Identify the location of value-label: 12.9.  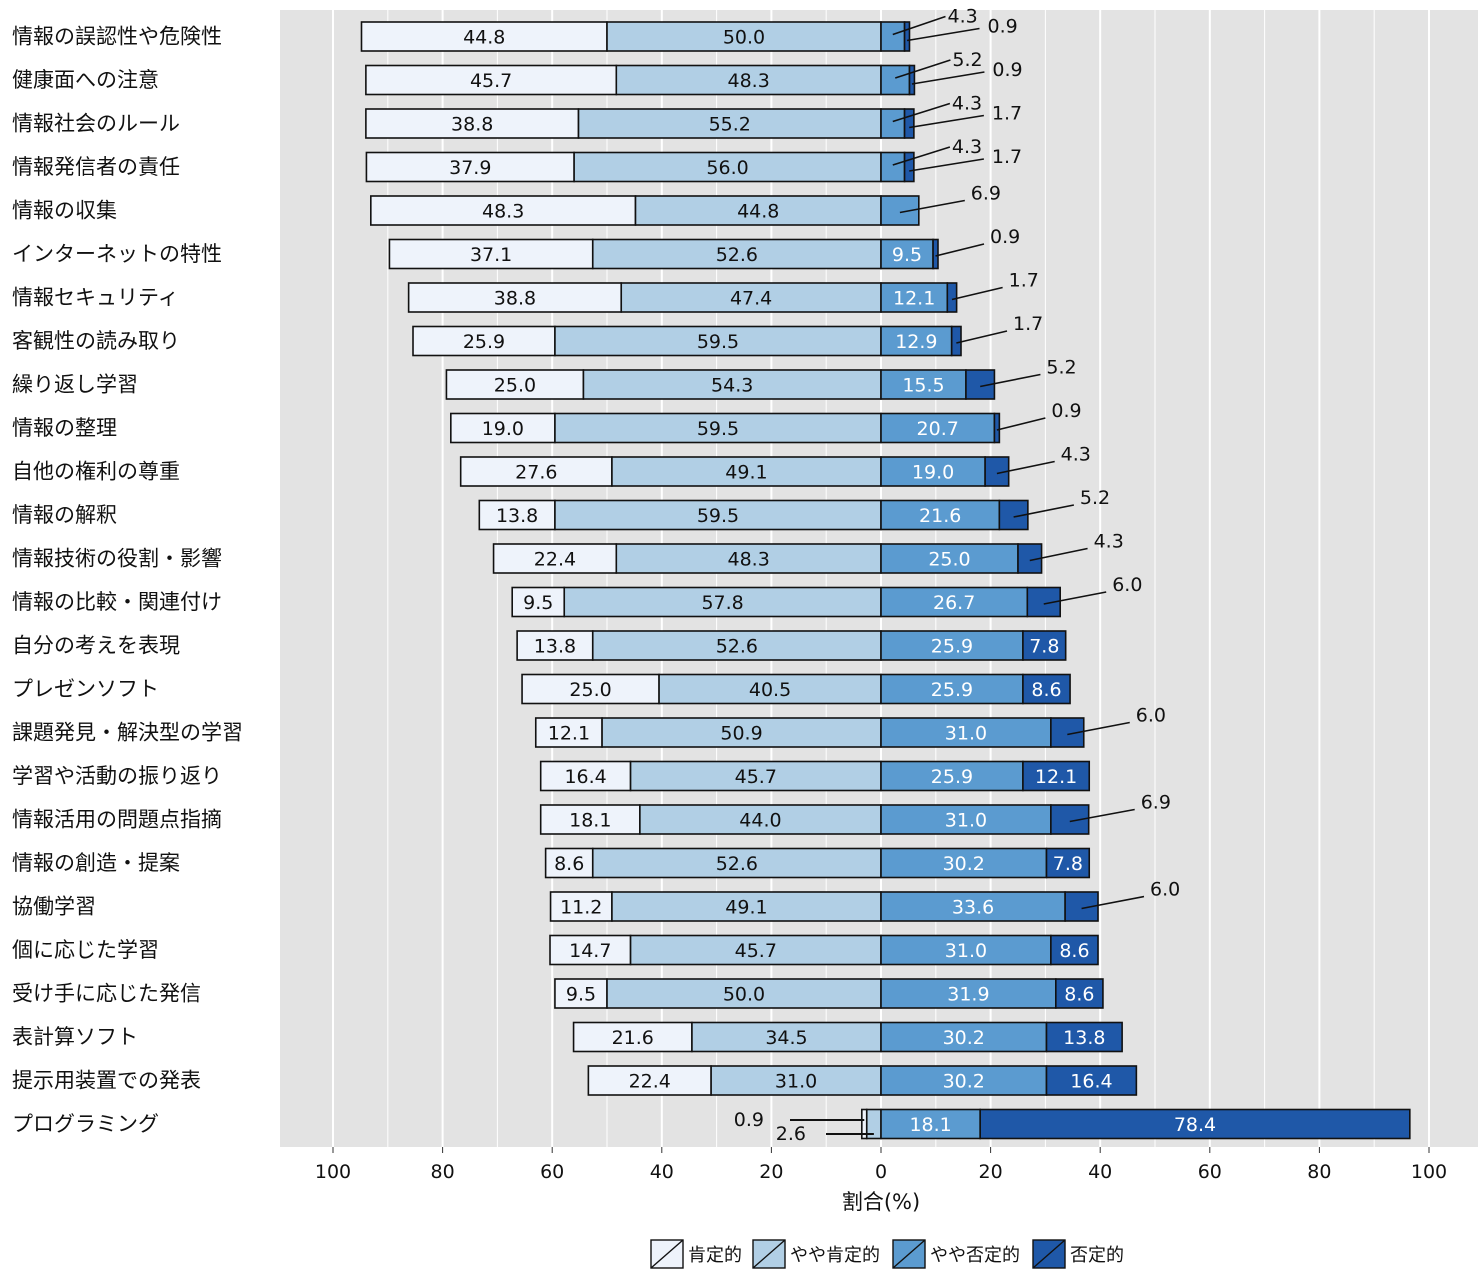
(916, 342).